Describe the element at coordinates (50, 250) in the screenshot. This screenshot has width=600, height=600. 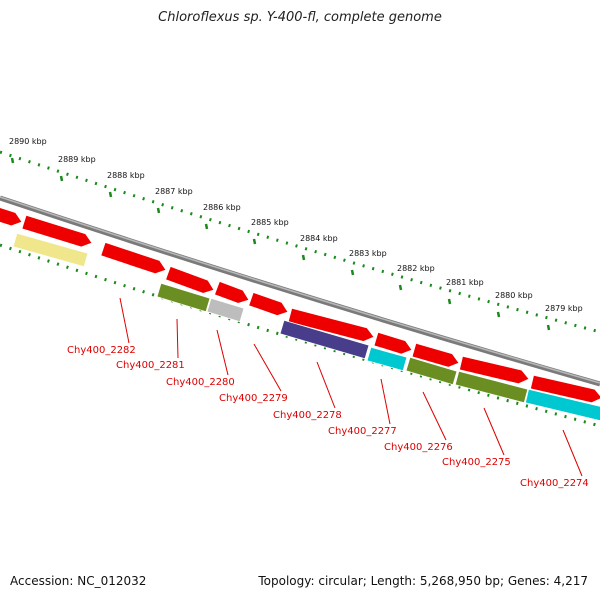
I see `gene-bar-yellow` at that location.